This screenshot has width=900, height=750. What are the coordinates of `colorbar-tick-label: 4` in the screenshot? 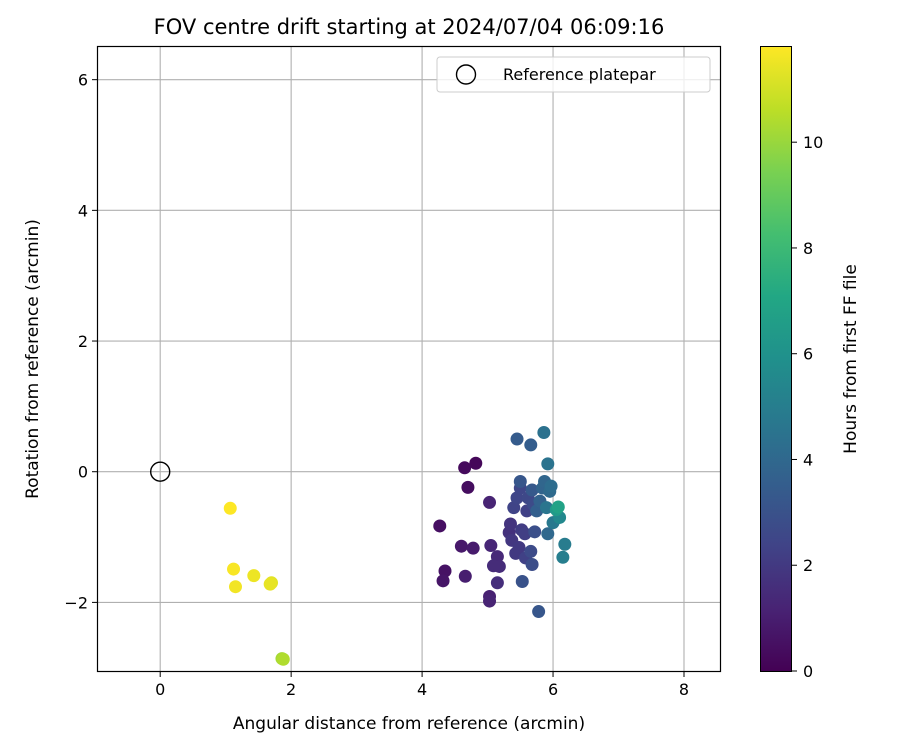 It's located at (808, 459).